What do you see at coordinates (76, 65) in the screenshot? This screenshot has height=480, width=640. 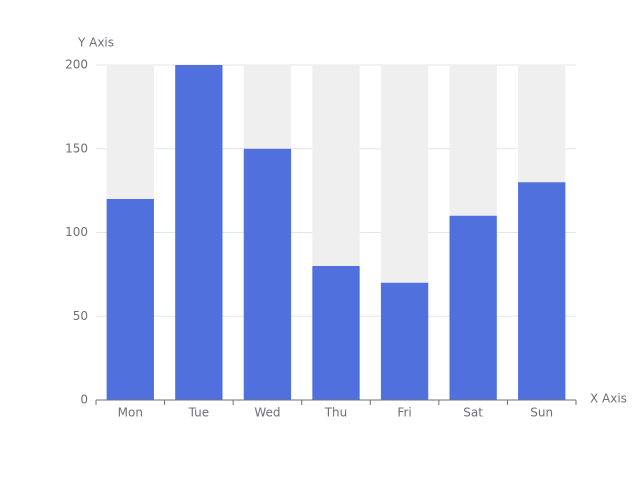 I see `y-tick-label: 200` at bounding box center [76, 65].